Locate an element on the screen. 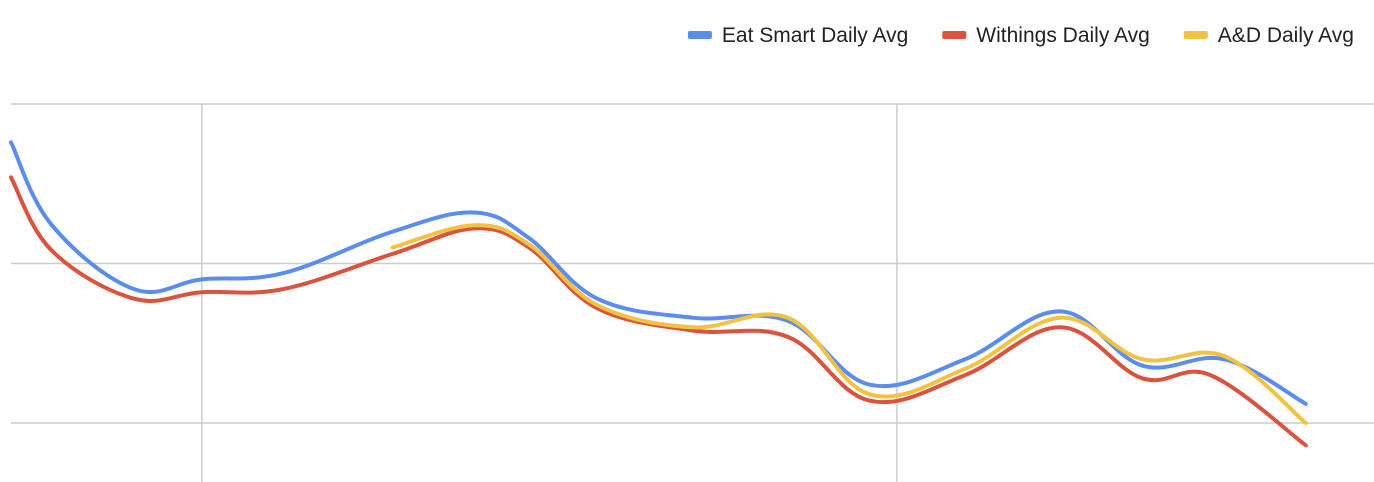 The image size is (1374, 482). legend-label: Withings Daily Avg is located at coordinates (1063, 35).